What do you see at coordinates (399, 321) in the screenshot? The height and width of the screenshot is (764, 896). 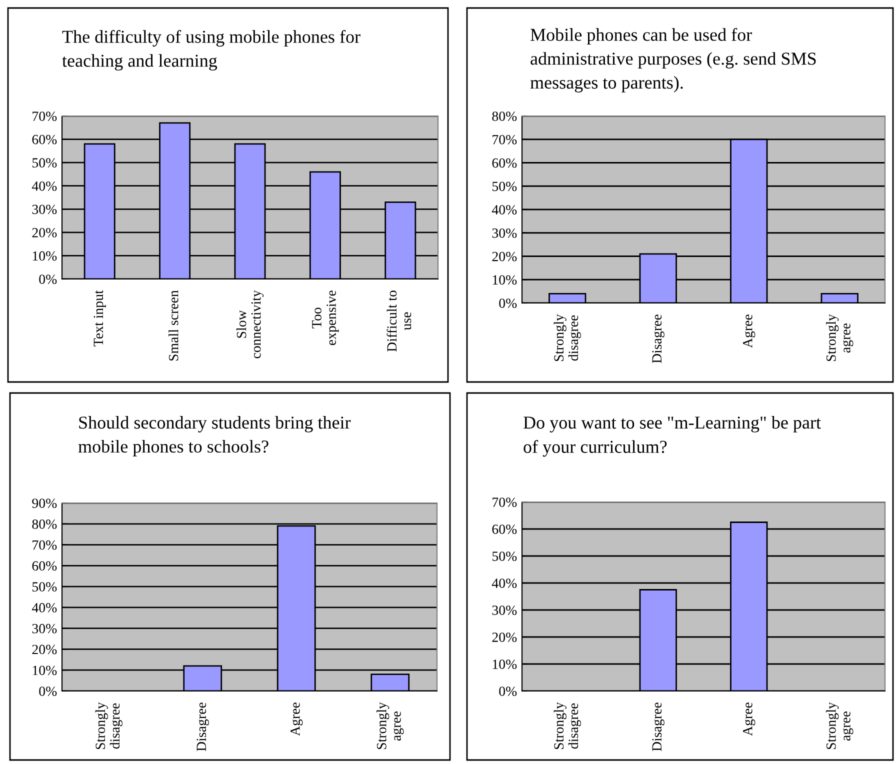 I see `x-tick-label: Difficult to use` at bounding box center [399, 321].